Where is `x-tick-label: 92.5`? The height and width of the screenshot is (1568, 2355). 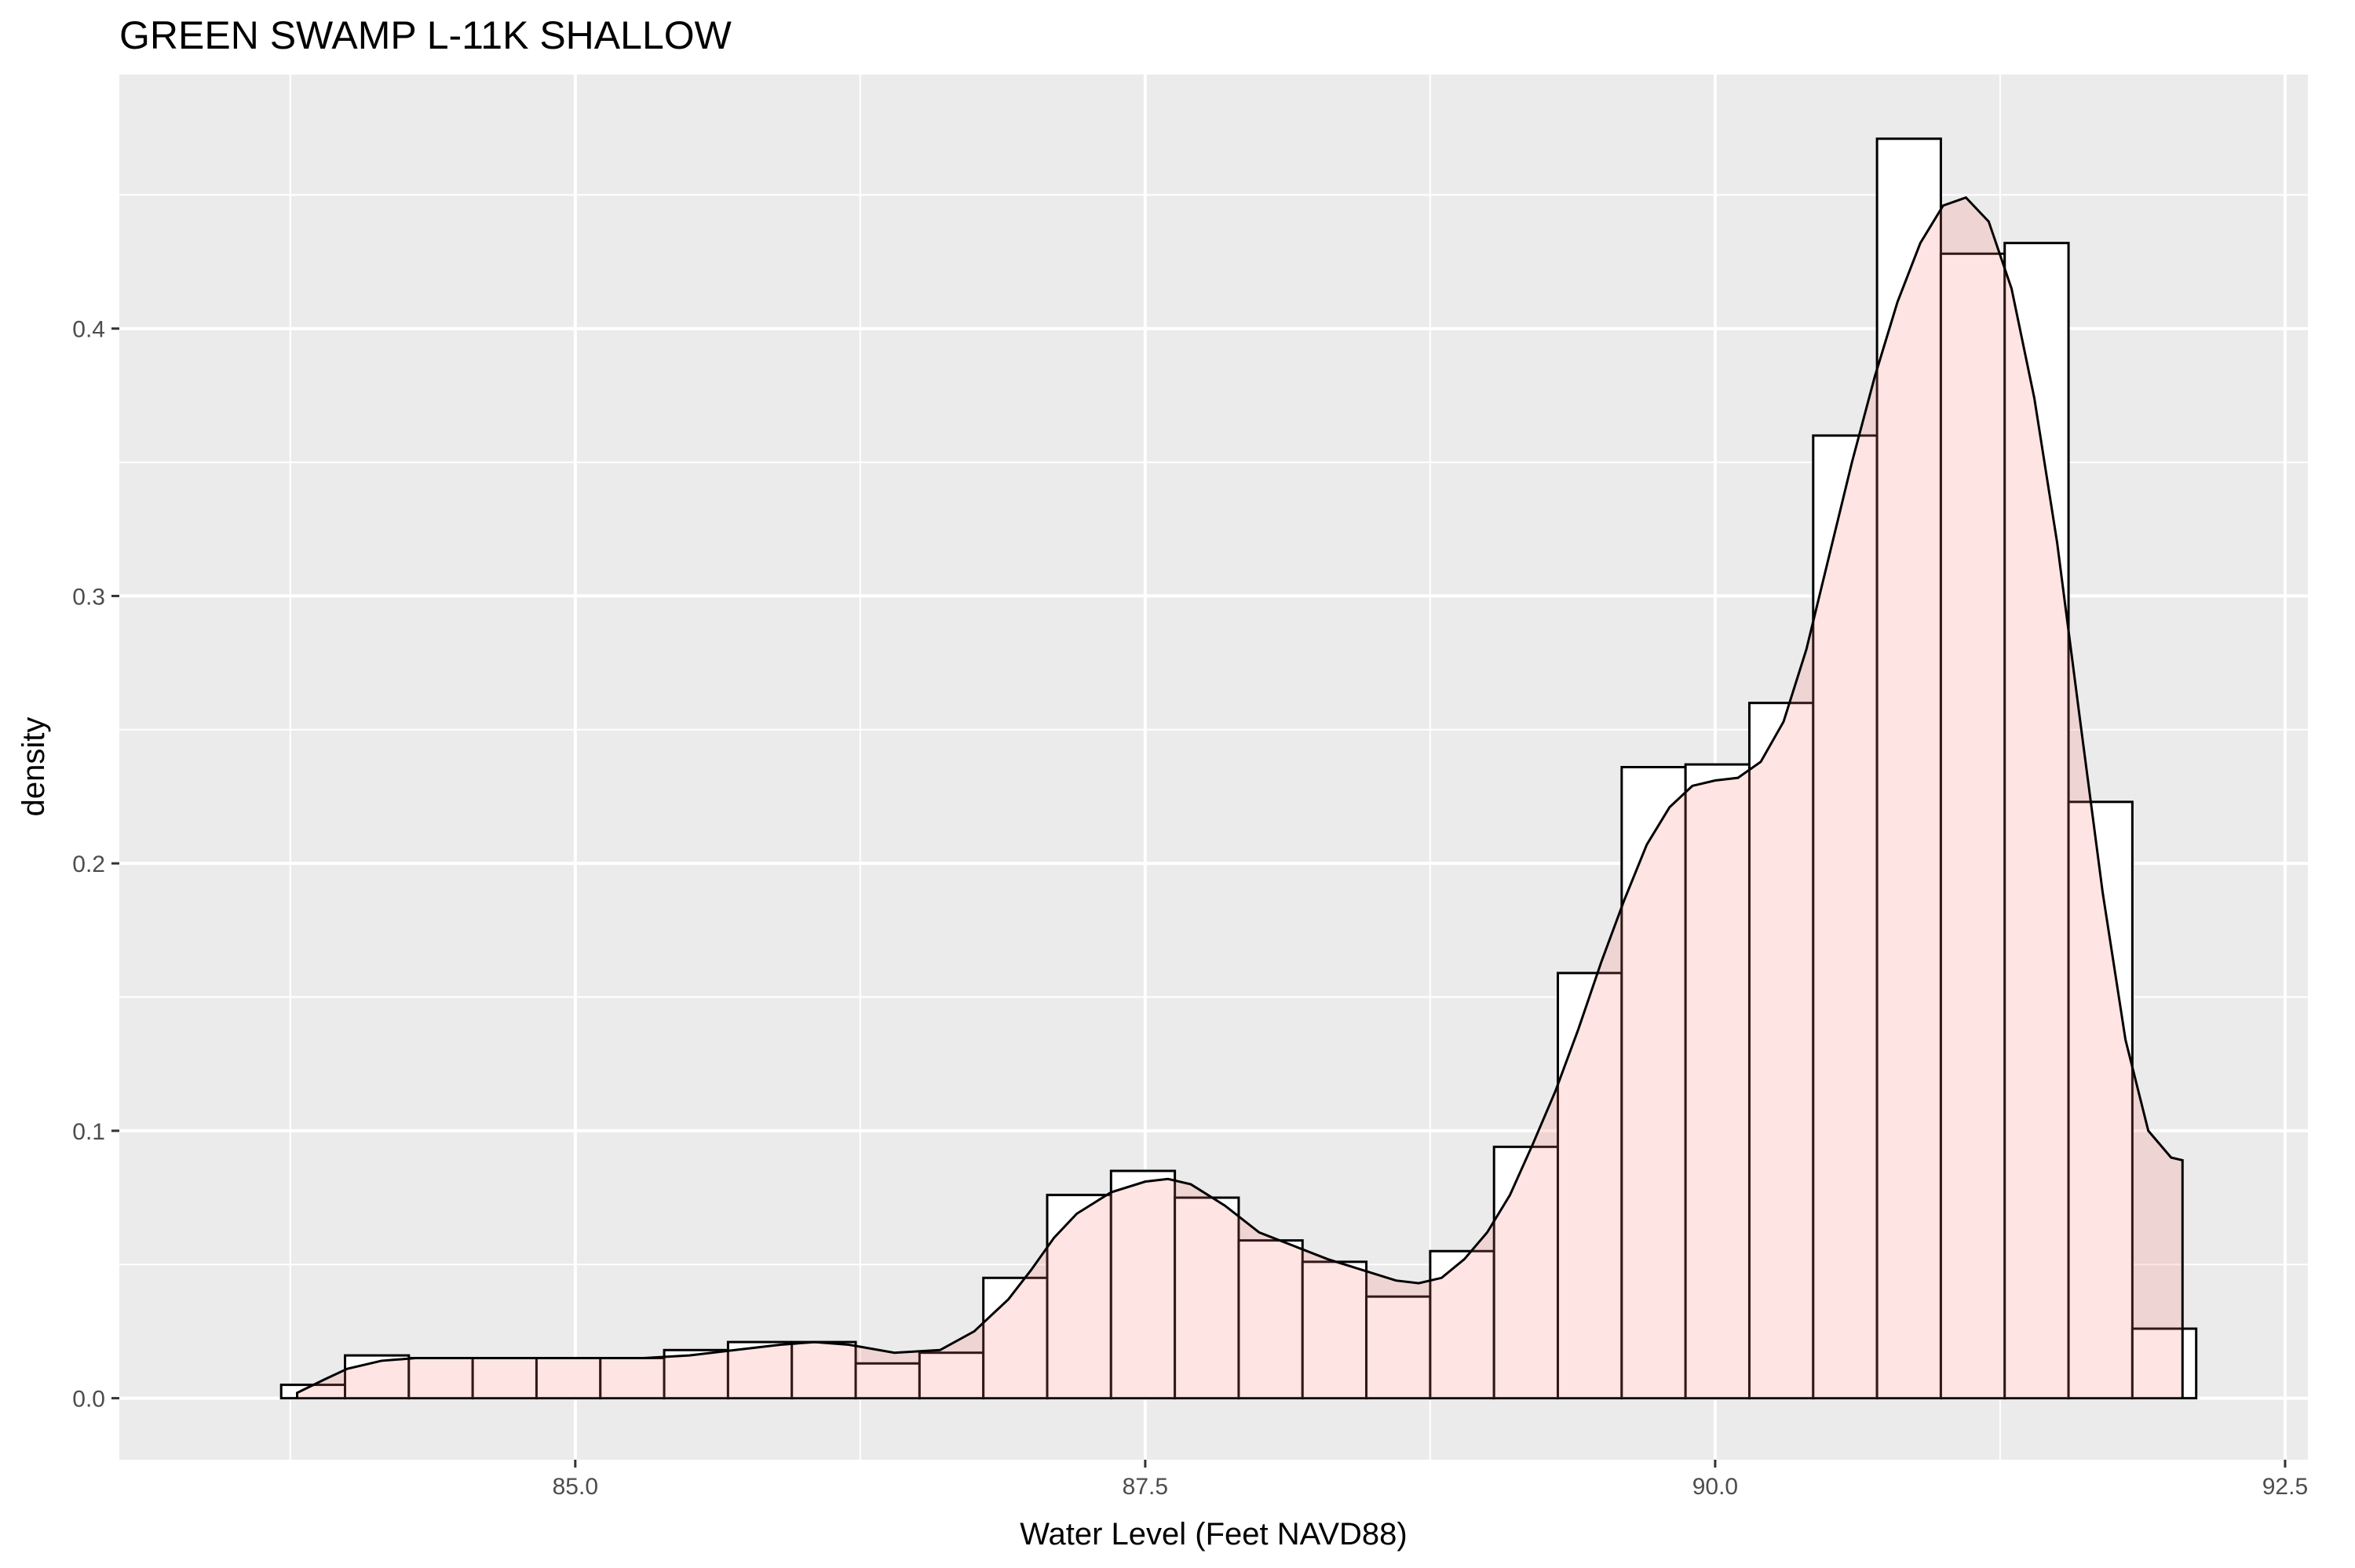 x-tick-label: 92.5 is located at coordinates (2285, 1487).